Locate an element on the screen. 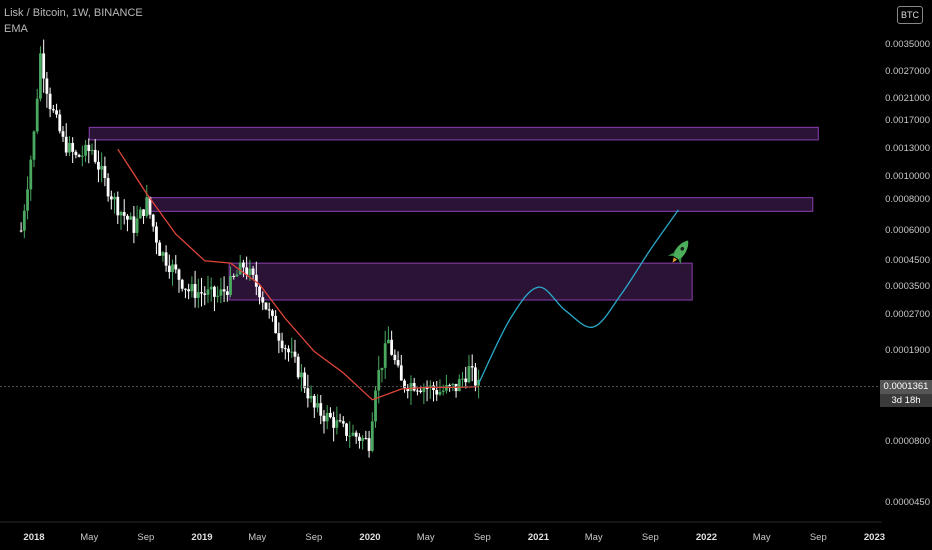  y-tick-label: 0.0010000 is located at coordinates (907, 176).